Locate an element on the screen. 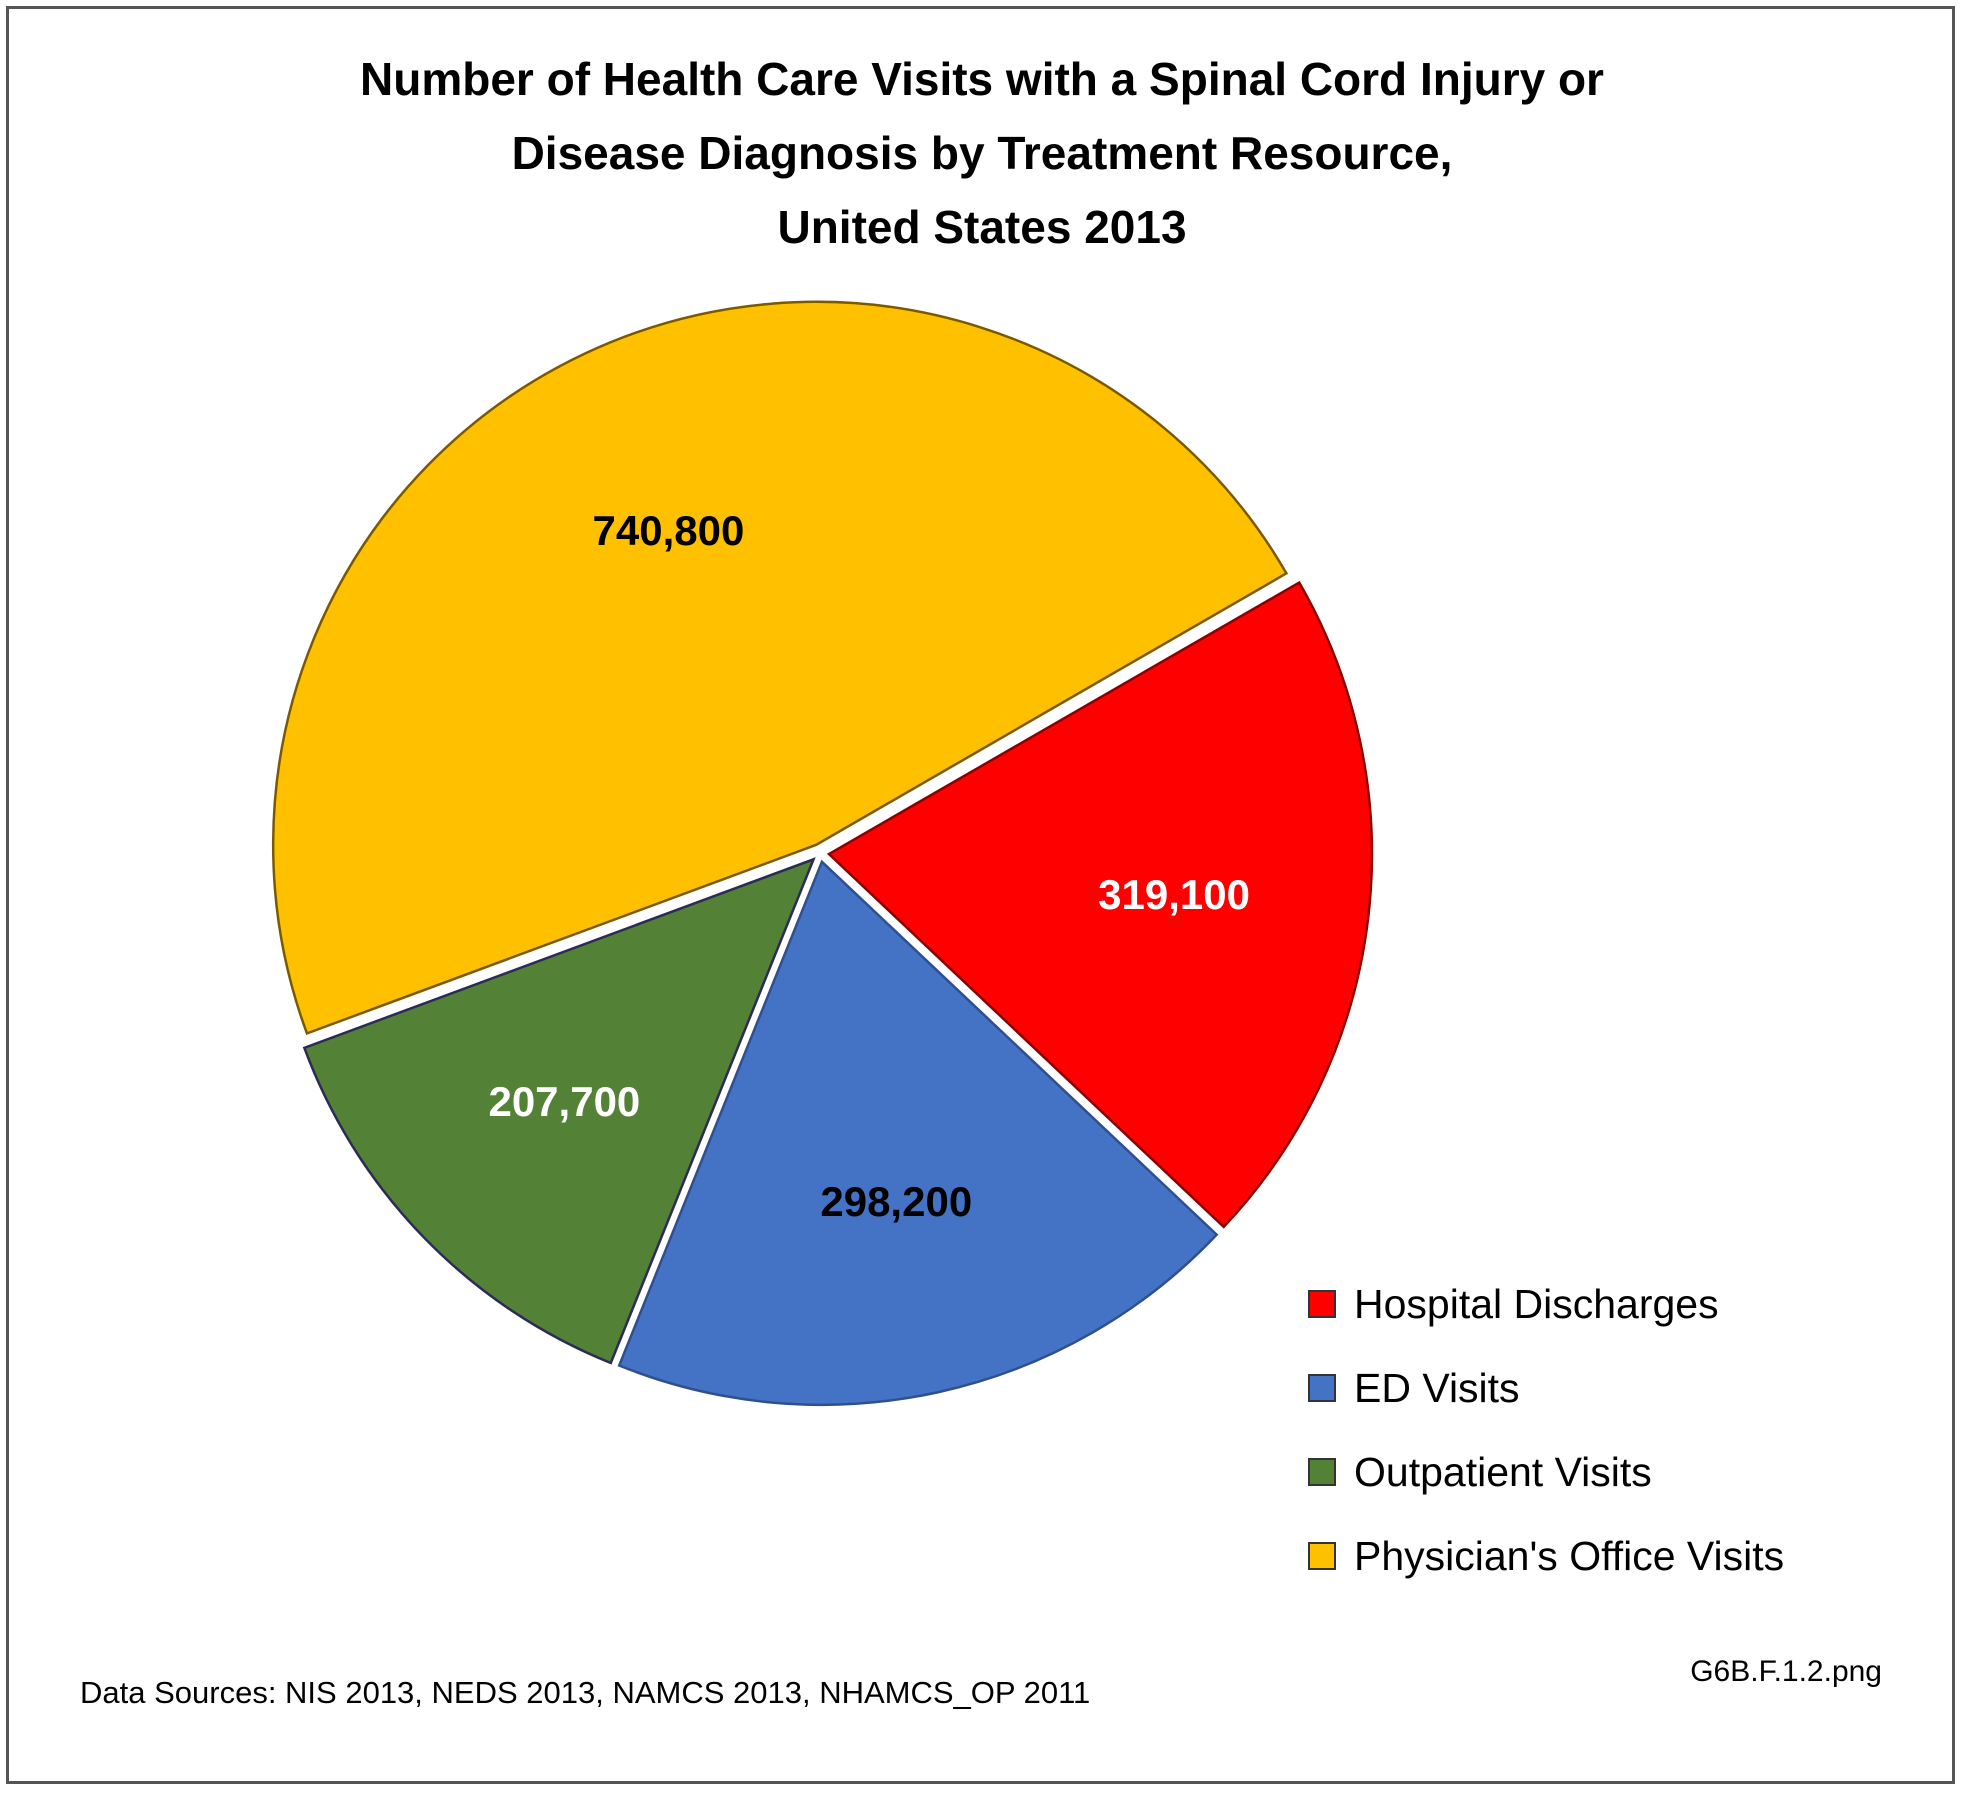  legend-label-physicians-office-visits: Physician's Office Visits is located at coordinates (1569, 1555).